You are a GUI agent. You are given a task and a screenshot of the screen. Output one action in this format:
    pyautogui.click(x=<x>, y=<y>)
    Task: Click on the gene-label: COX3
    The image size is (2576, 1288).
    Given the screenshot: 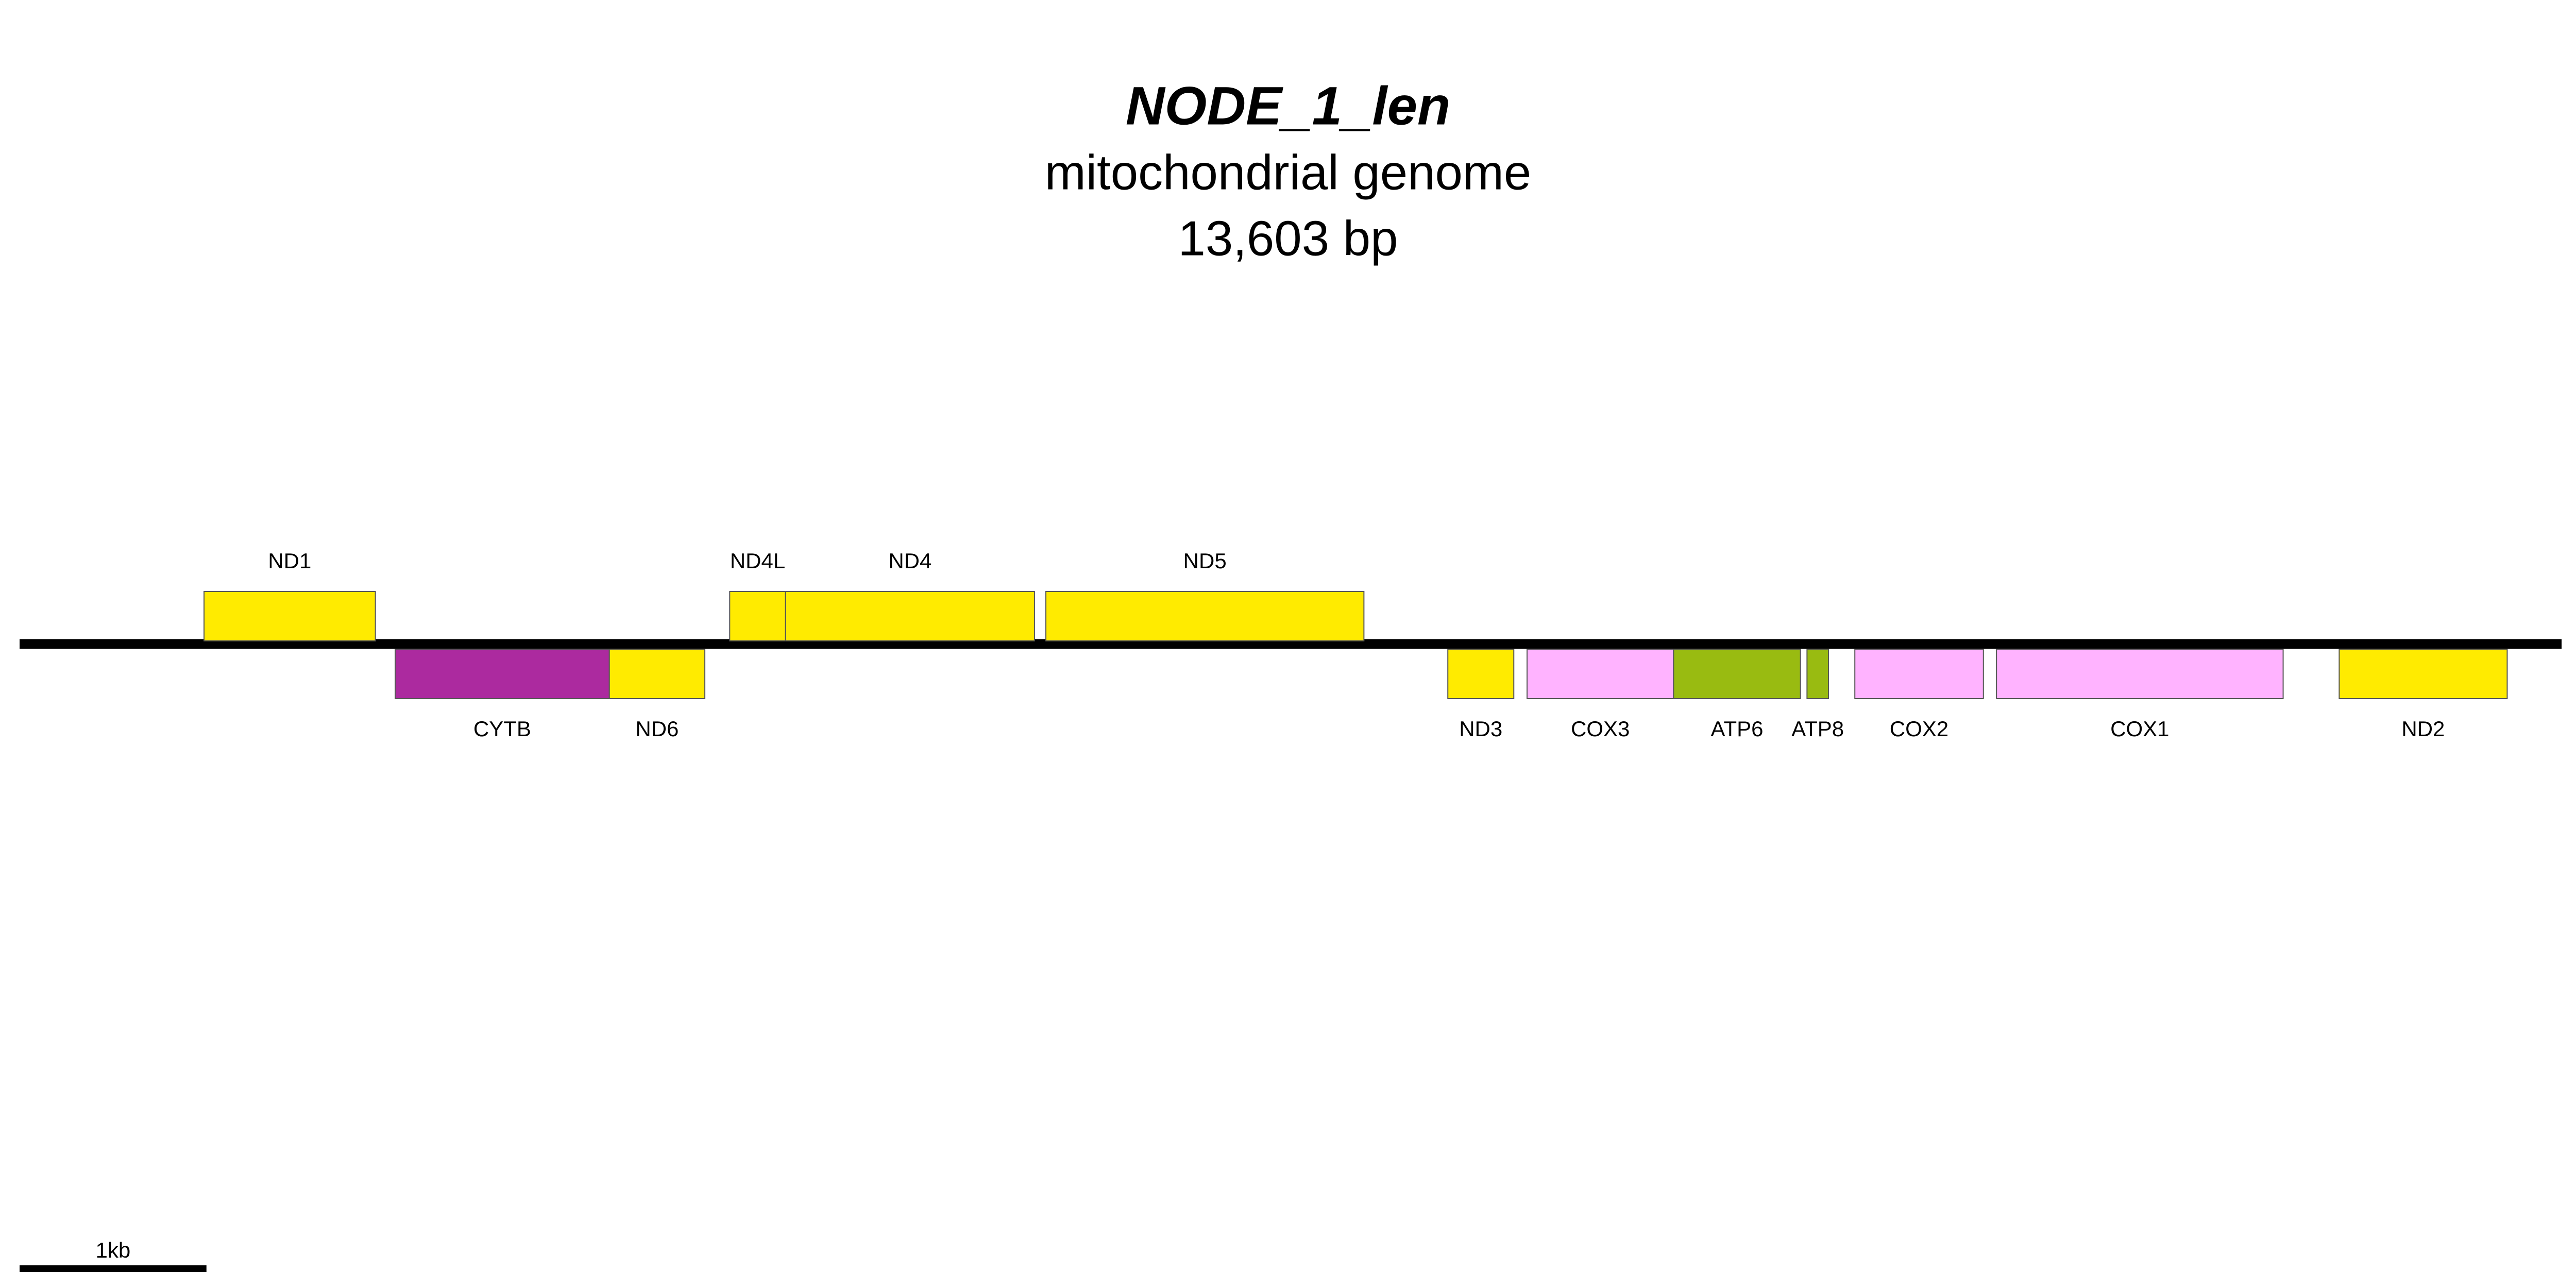 What is the action you would take?
    pyautogui.click(x=1600, y=729)
    